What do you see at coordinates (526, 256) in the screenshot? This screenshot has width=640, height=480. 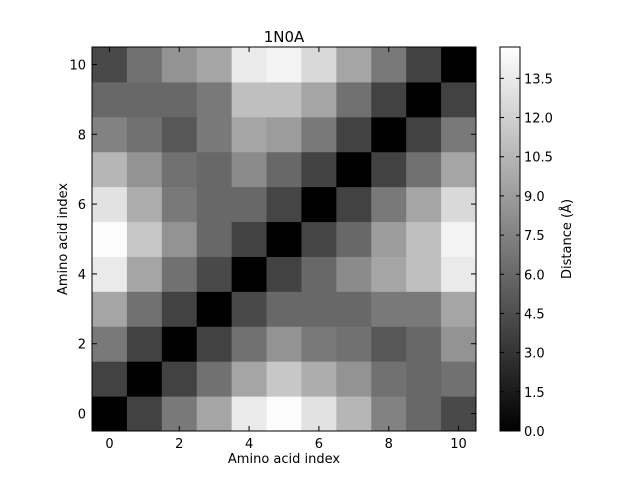 I see `colorbar-ticks: 0.0 1.5 3.0 4.5 6.0 7.5 9.0 10.5 12.0 13.5` at bounding box center [526, 256].